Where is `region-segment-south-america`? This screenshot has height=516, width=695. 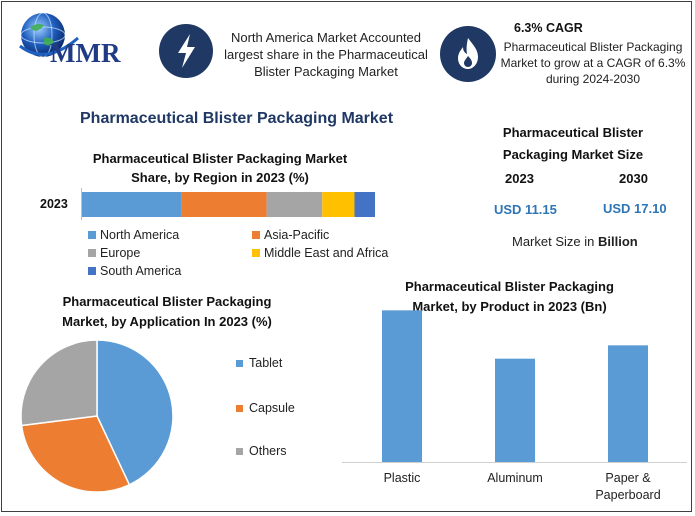 region-segment-south-america is located at coordinates (364, 204).